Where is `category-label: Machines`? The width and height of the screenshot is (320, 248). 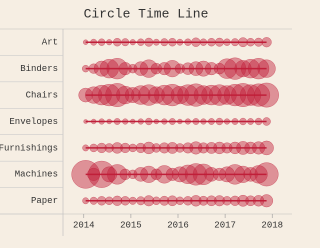 category-label: Machines is located at coordinates (36, 175).